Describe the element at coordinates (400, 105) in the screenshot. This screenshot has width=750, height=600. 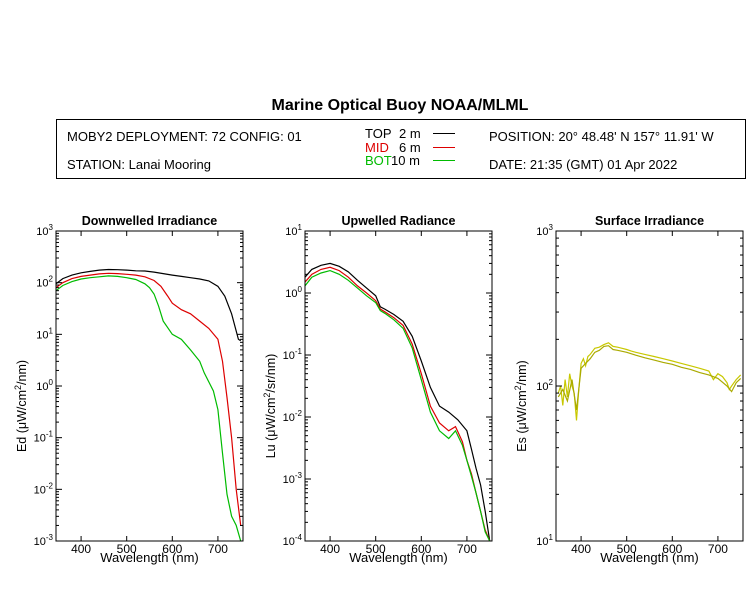
I see `page-title: Marine Optical Buoy NOAA/MLML` at that location.